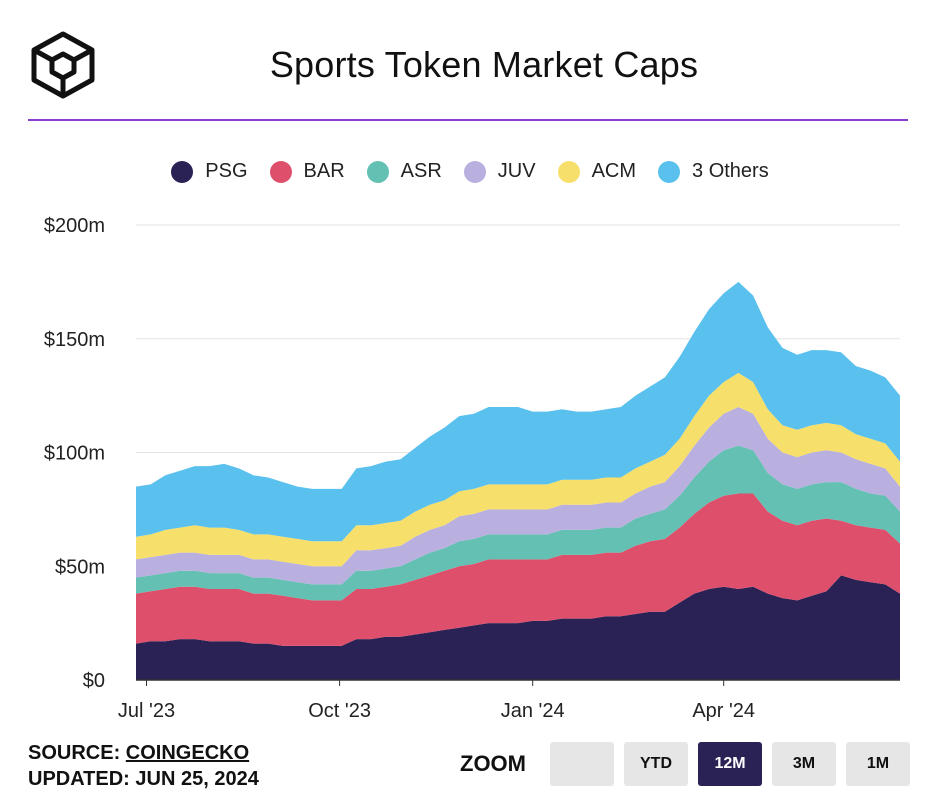 Image resolution: width=940 pixels, height=806 pixels. What do you see at coordinates (582, 764) in the screenshot?
I see `zoom-button-blank` at bounding box center [582, 764].